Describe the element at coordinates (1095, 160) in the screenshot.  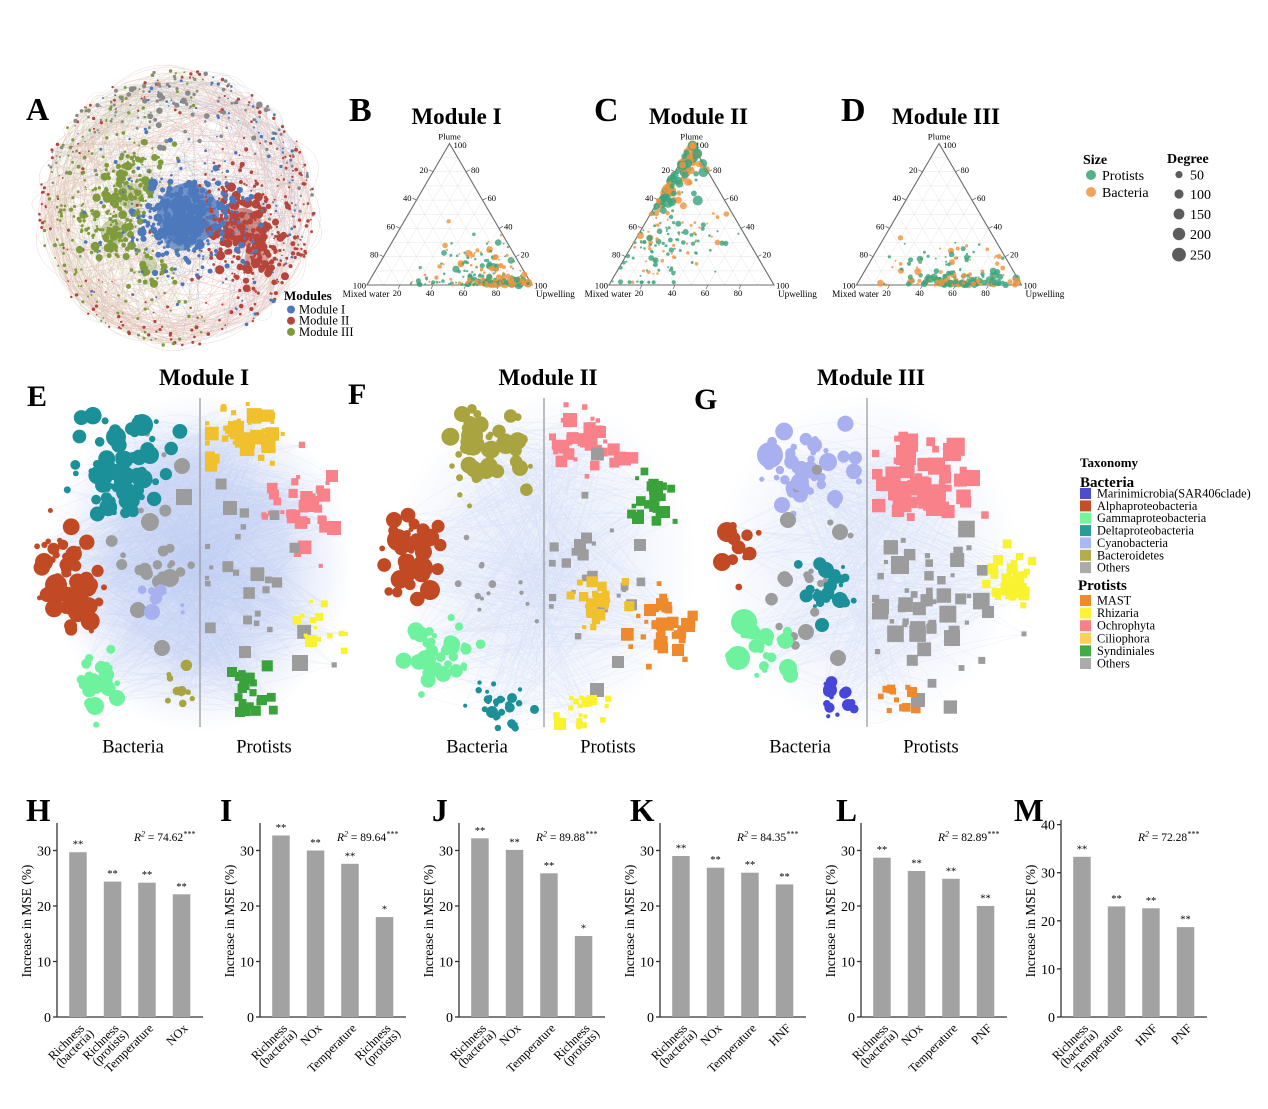
I see `svg-text: Size` at that location.